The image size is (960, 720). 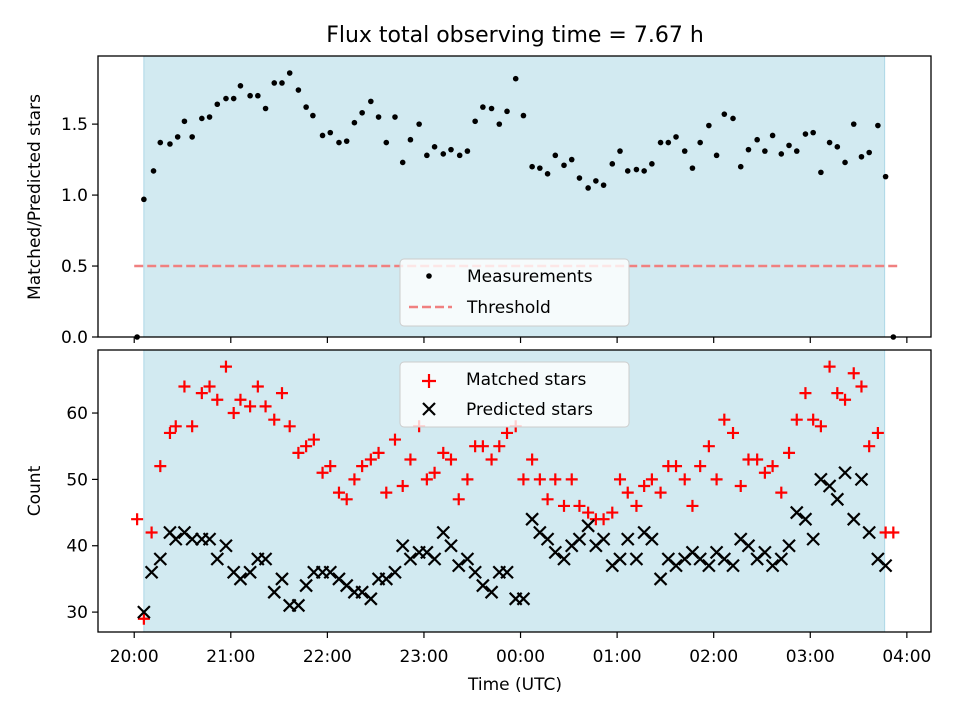 I want to click on x-tick-label: 23:00, so click(x=423, y=657).